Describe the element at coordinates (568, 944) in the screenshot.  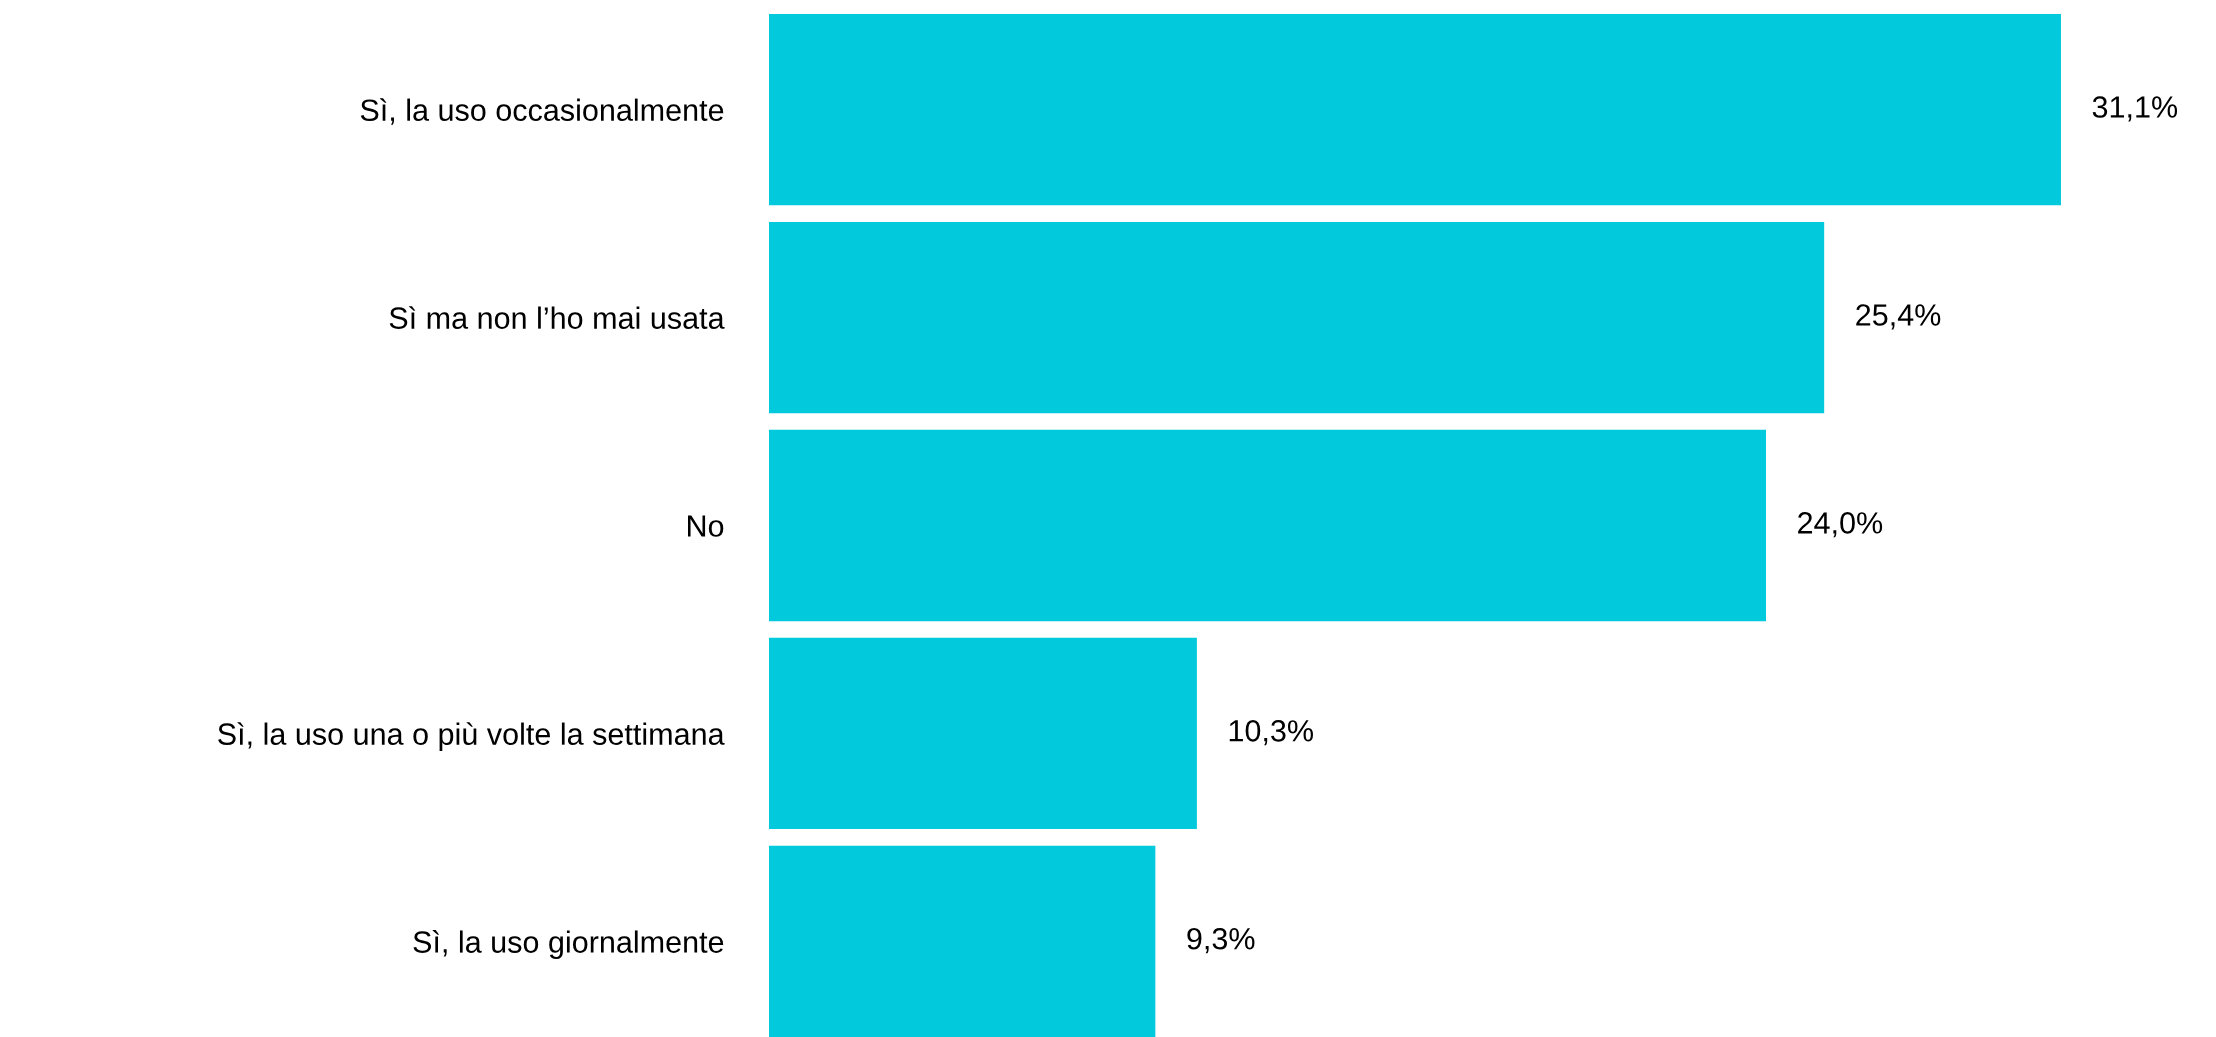
I see `y-tick-label: Sì, la uso giornalmente` at that location.